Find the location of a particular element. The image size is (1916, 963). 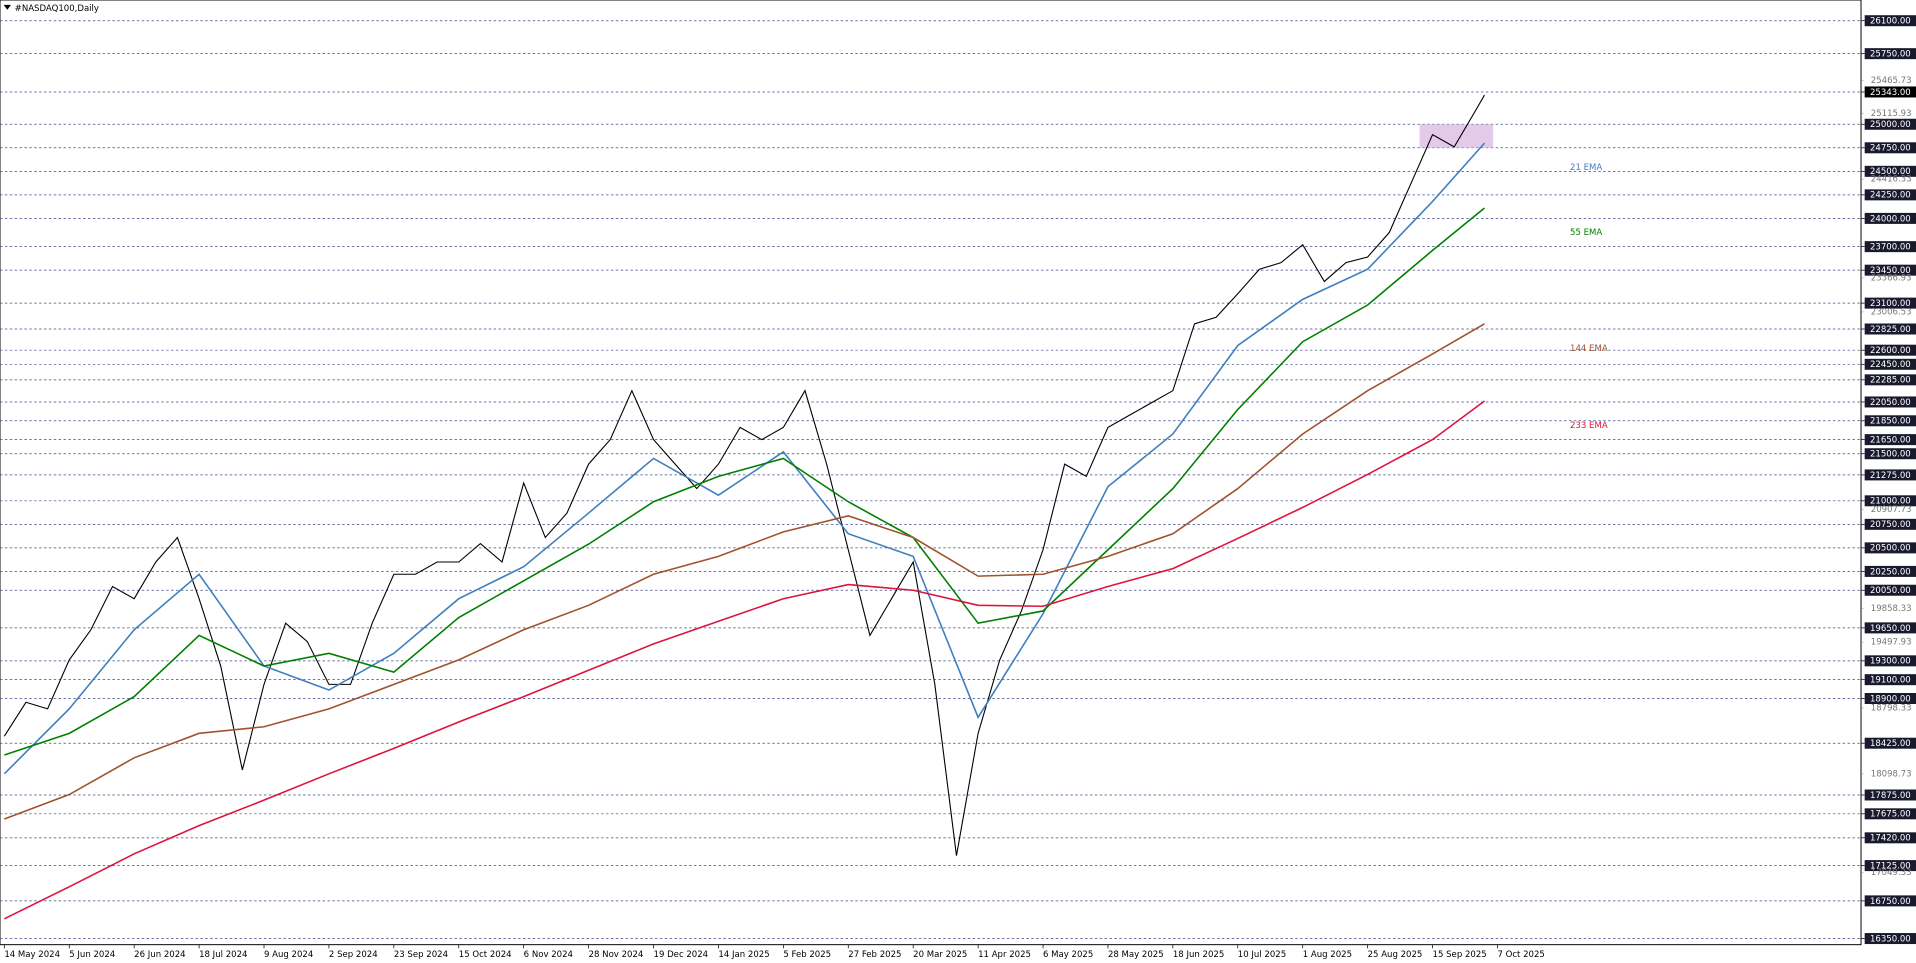

x-tick-label: 20 Mar 2025 is located at coordinates (940, 955).